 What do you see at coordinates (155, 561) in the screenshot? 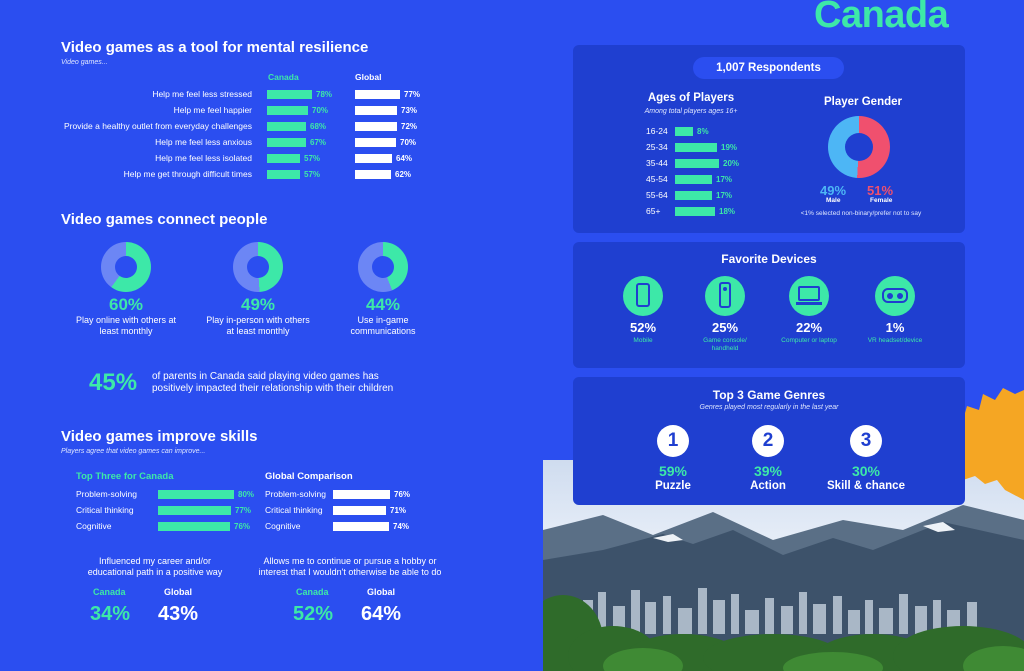
I see `career-text-1: Influenced my career and/or` at bounding box center [155, 561].